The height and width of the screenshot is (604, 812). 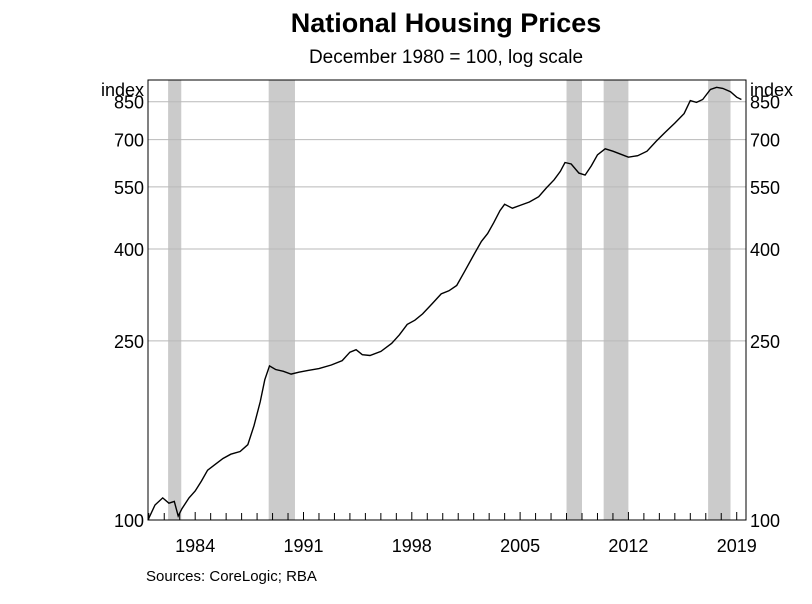 I want to click on y-tick-label-left-850: 850, so click(x=129, y=103).